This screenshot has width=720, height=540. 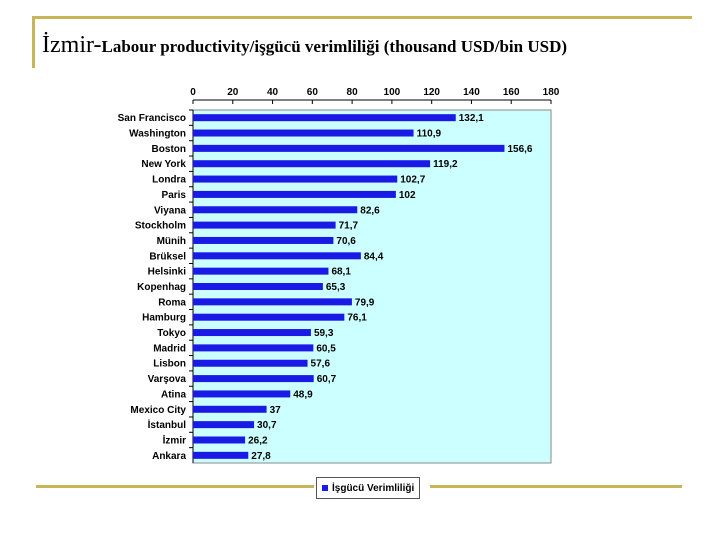 I want to click on value-label: 59,3, so click(x=324, y=333).